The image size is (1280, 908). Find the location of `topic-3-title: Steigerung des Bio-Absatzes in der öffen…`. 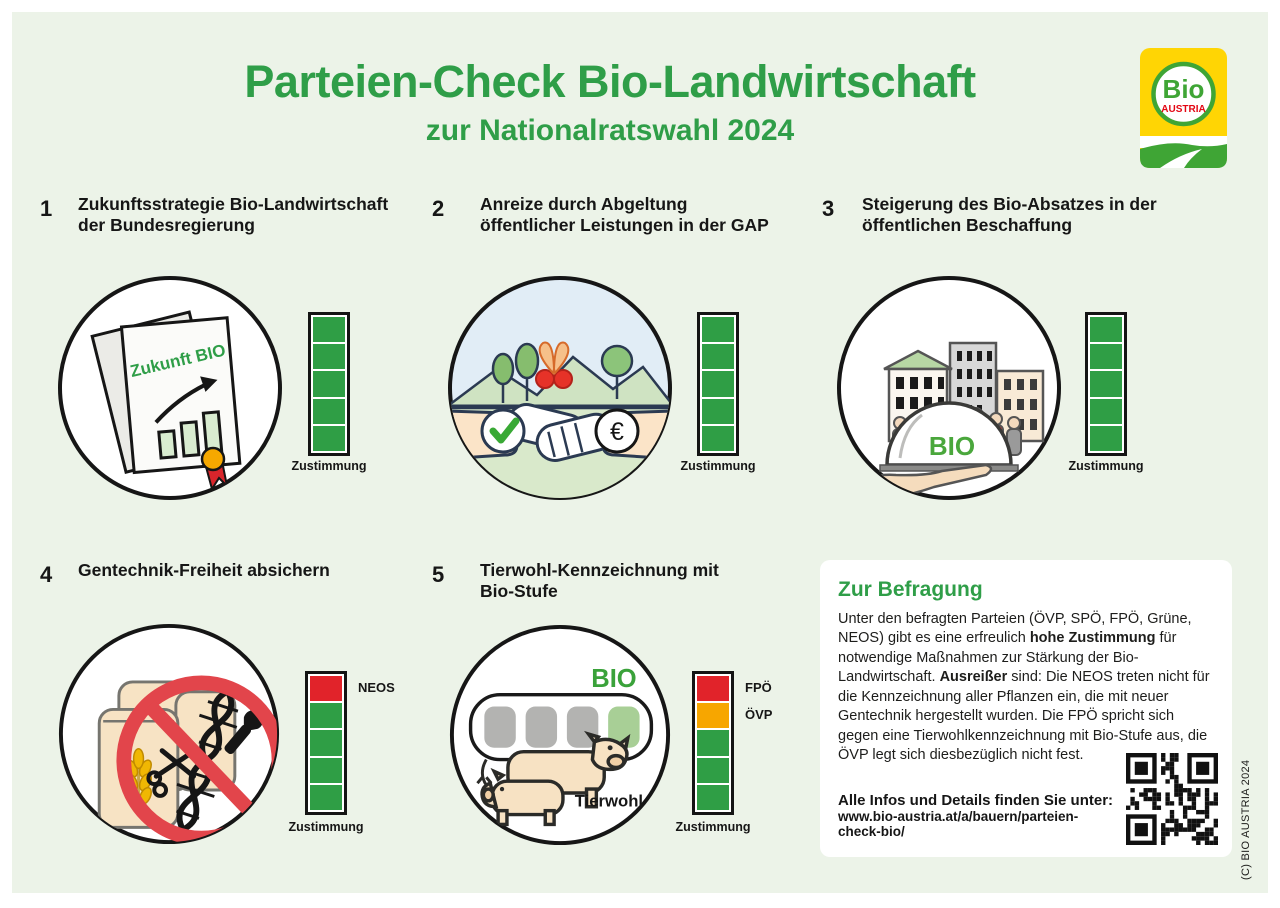

topic-3-title: Steigerung des Bio-Absatzes in der öffen… is located at coordinates (1027, 215).